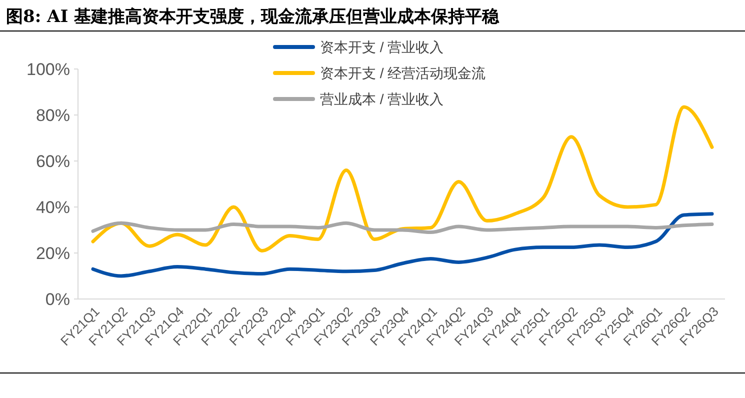  I want to click on legend-label: 资本开支 / 经营活动现金流, so click(403, 72).